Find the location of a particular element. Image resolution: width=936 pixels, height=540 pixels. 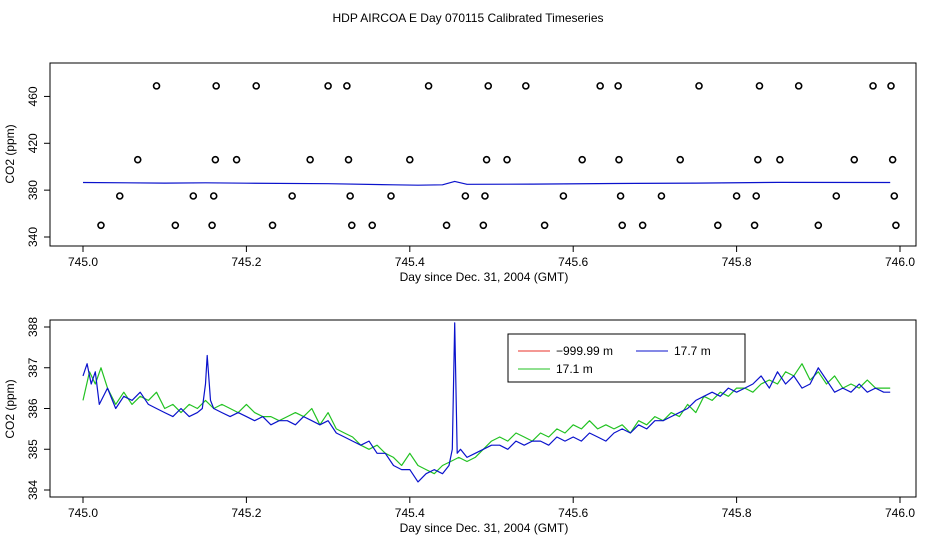

bottom-y-axis-label: CO2 (ppm) is located at coordinates (10, 408).